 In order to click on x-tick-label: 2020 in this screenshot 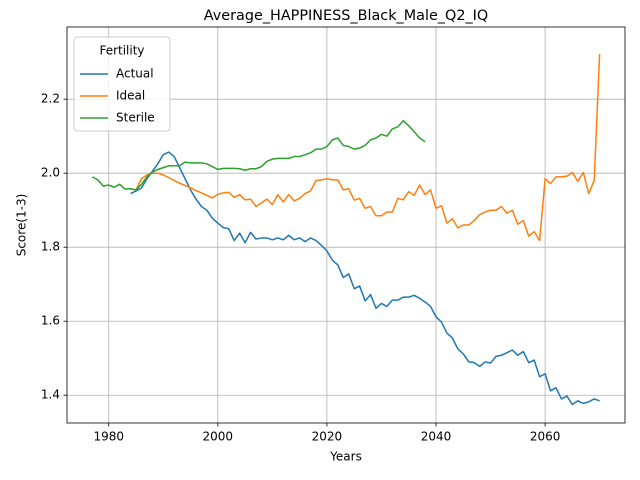, I will do `click(327, 437)`.